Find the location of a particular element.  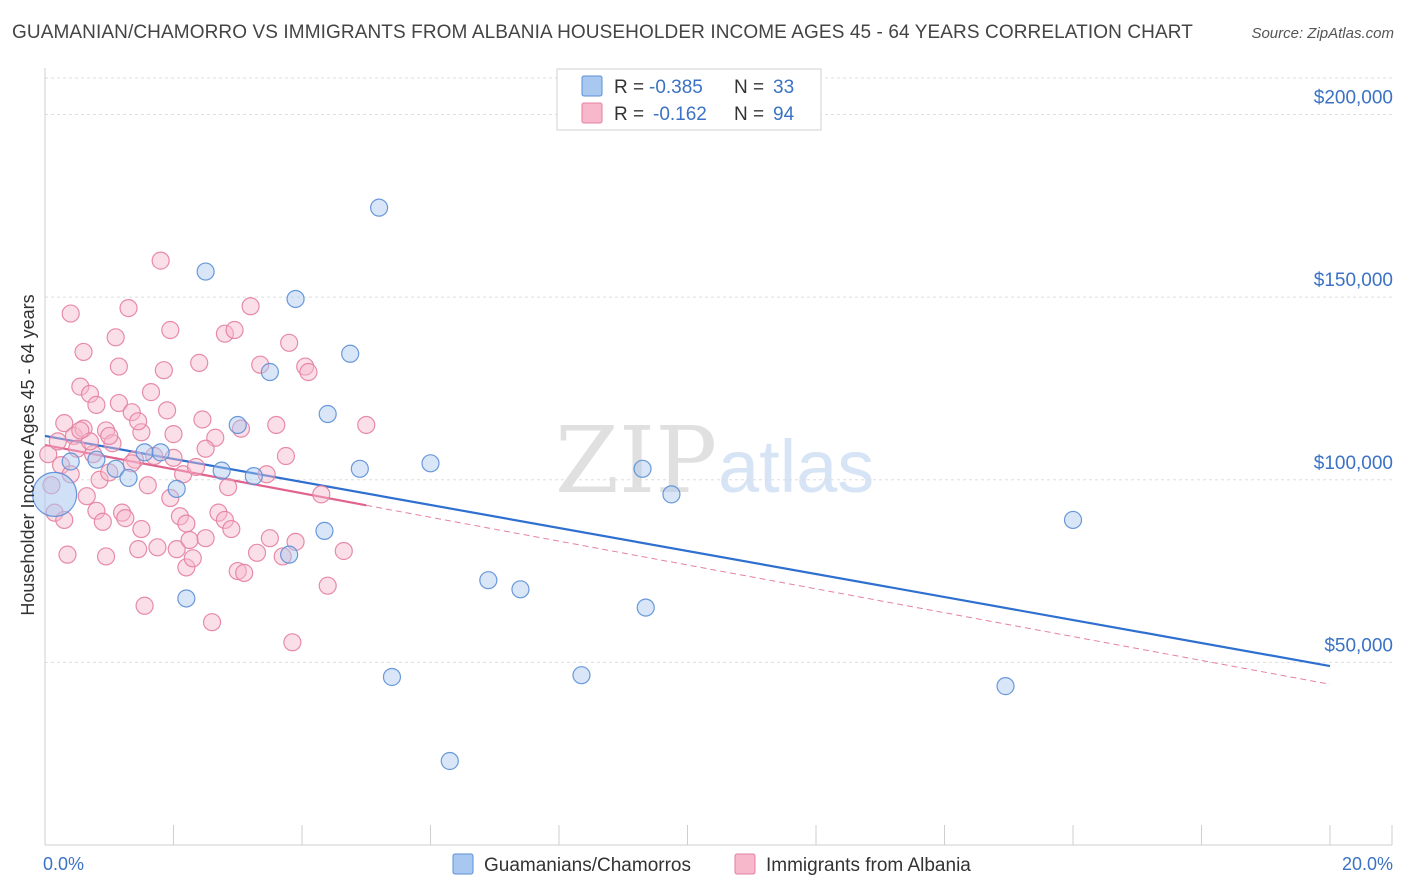

legend-r-label-2: R = is located at coordinates (629, 114).